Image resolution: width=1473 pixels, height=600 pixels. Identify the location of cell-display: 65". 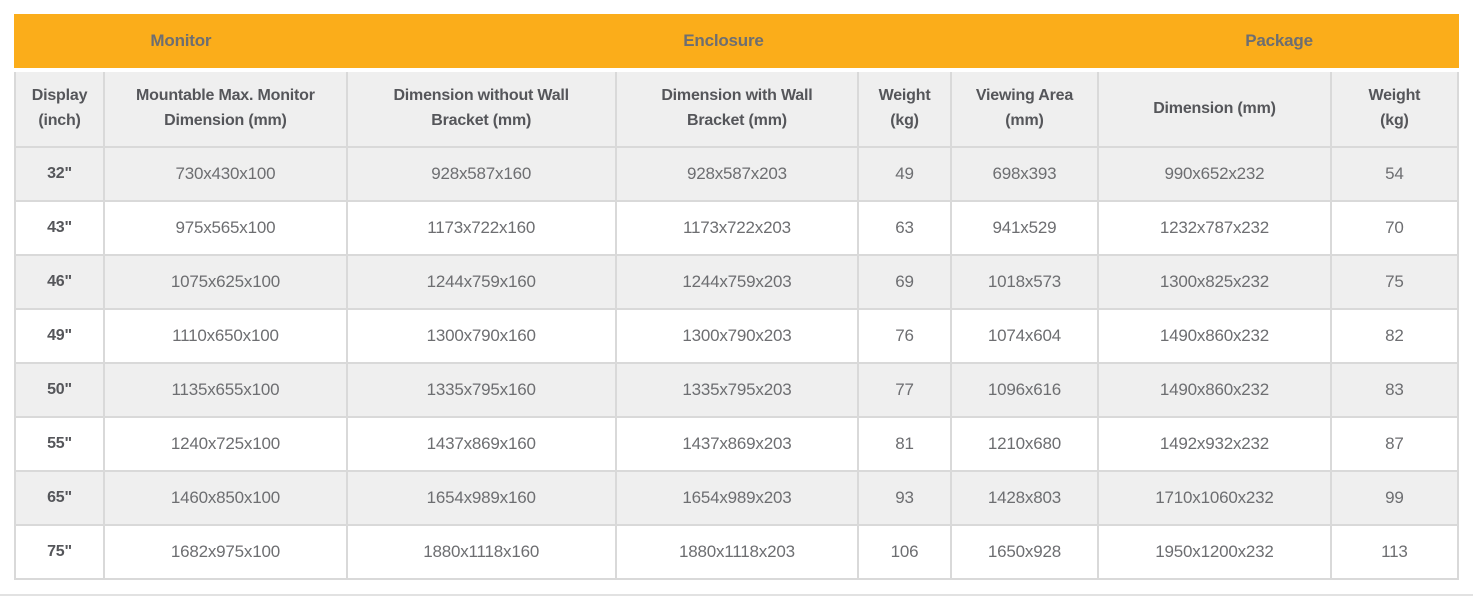
(60, 499).